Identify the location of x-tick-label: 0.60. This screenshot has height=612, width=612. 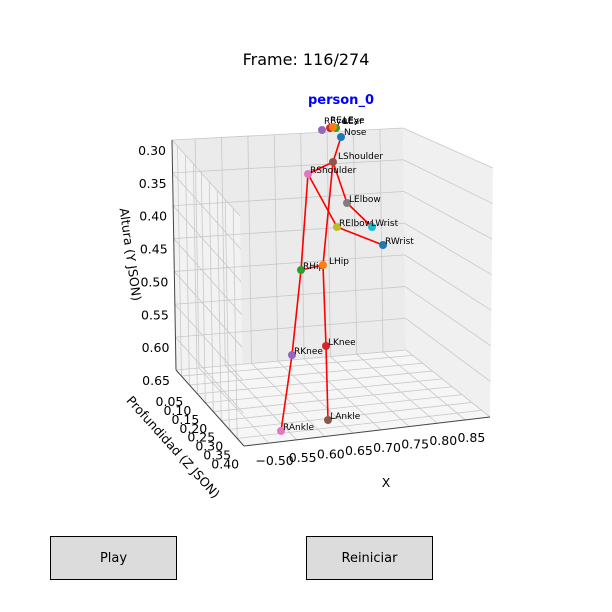
(331, 453).